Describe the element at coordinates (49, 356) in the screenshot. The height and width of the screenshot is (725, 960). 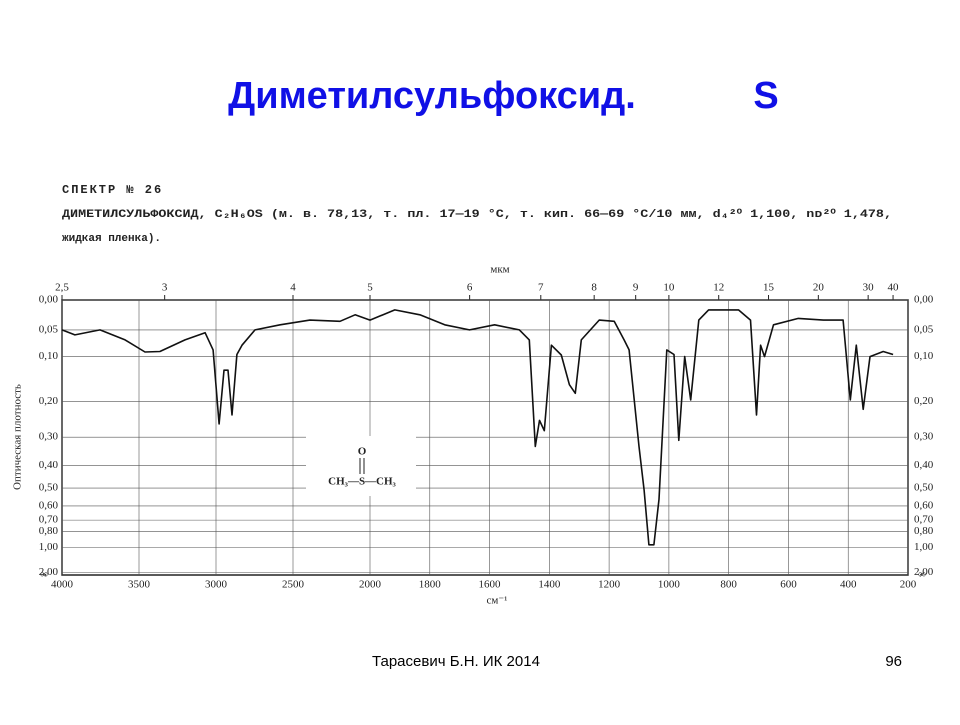
I see `y-tick-label: 0,10` at that location.